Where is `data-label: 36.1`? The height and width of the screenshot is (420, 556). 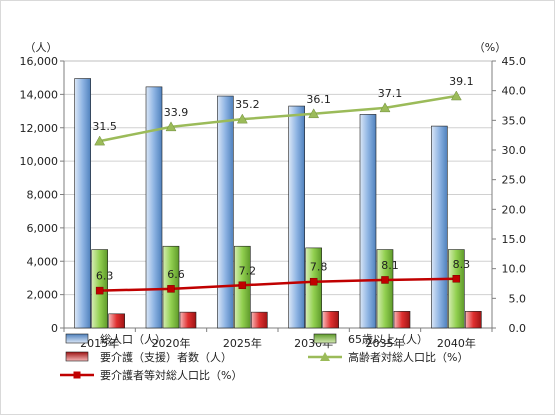
data-label: 36.1 is located at coordinates (318, 99).